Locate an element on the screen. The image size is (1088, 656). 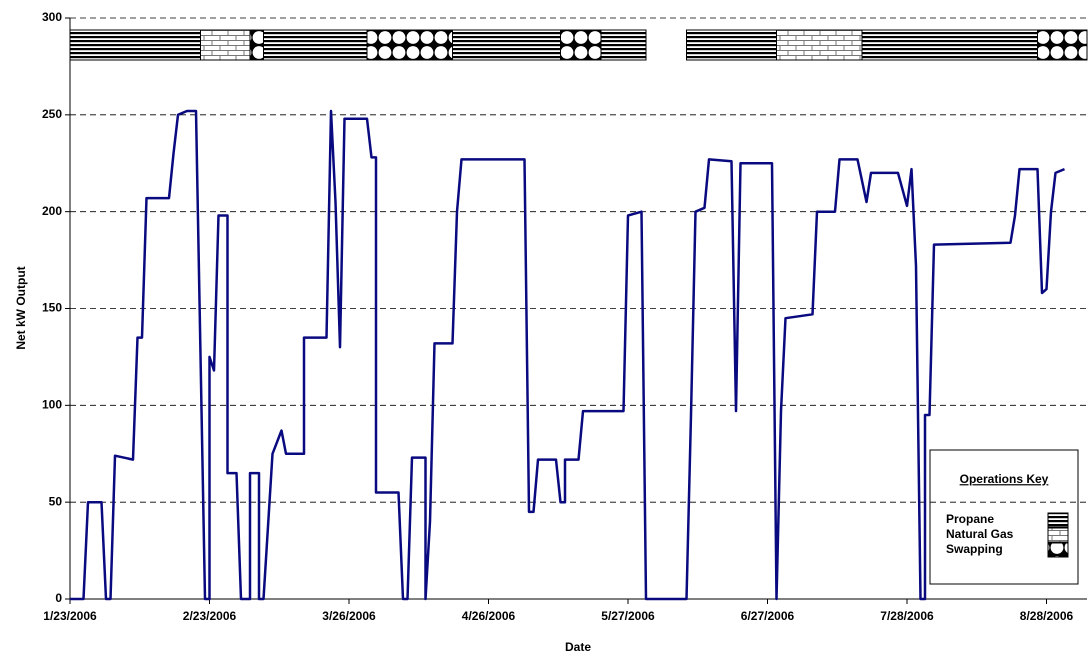
x-tick-label: 7/28/2006 is located at coordinates (907, 616).